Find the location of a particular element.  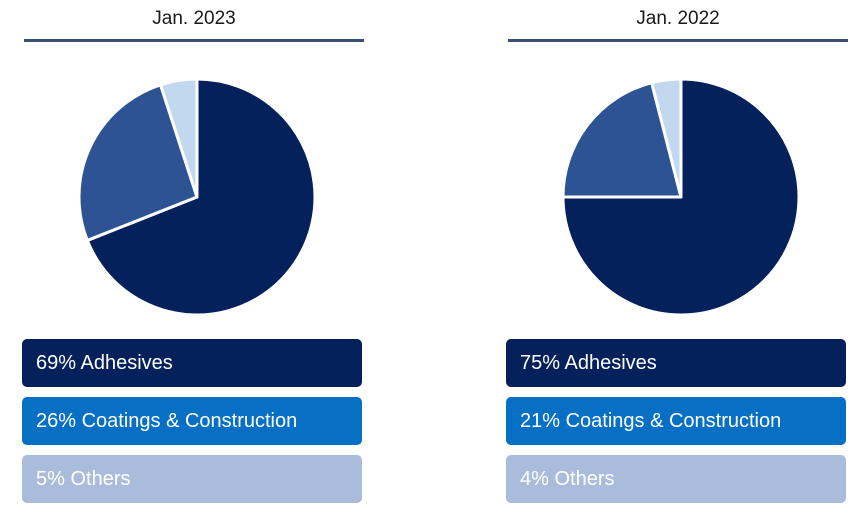

legend-item-others: 5% Others is located at coordinates (192, 479).